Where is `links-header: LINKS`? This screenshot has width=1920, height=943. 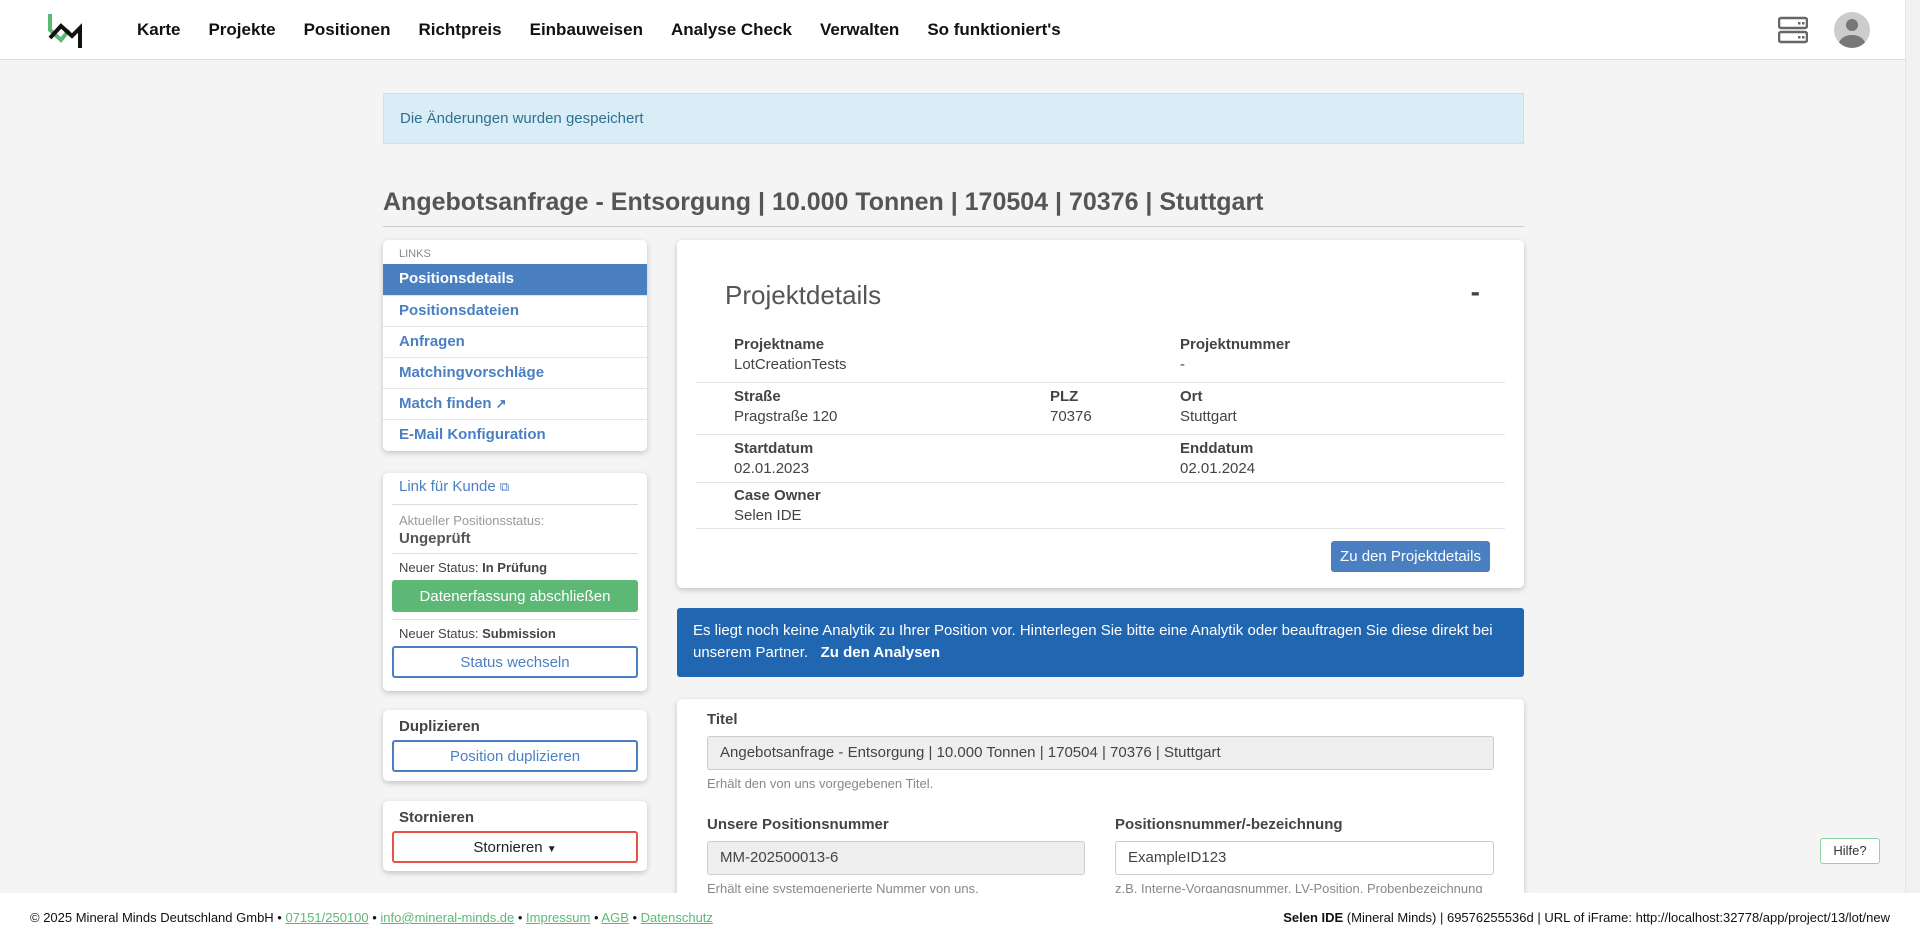 links-header: LINKS is located at coordinates (415, 254).